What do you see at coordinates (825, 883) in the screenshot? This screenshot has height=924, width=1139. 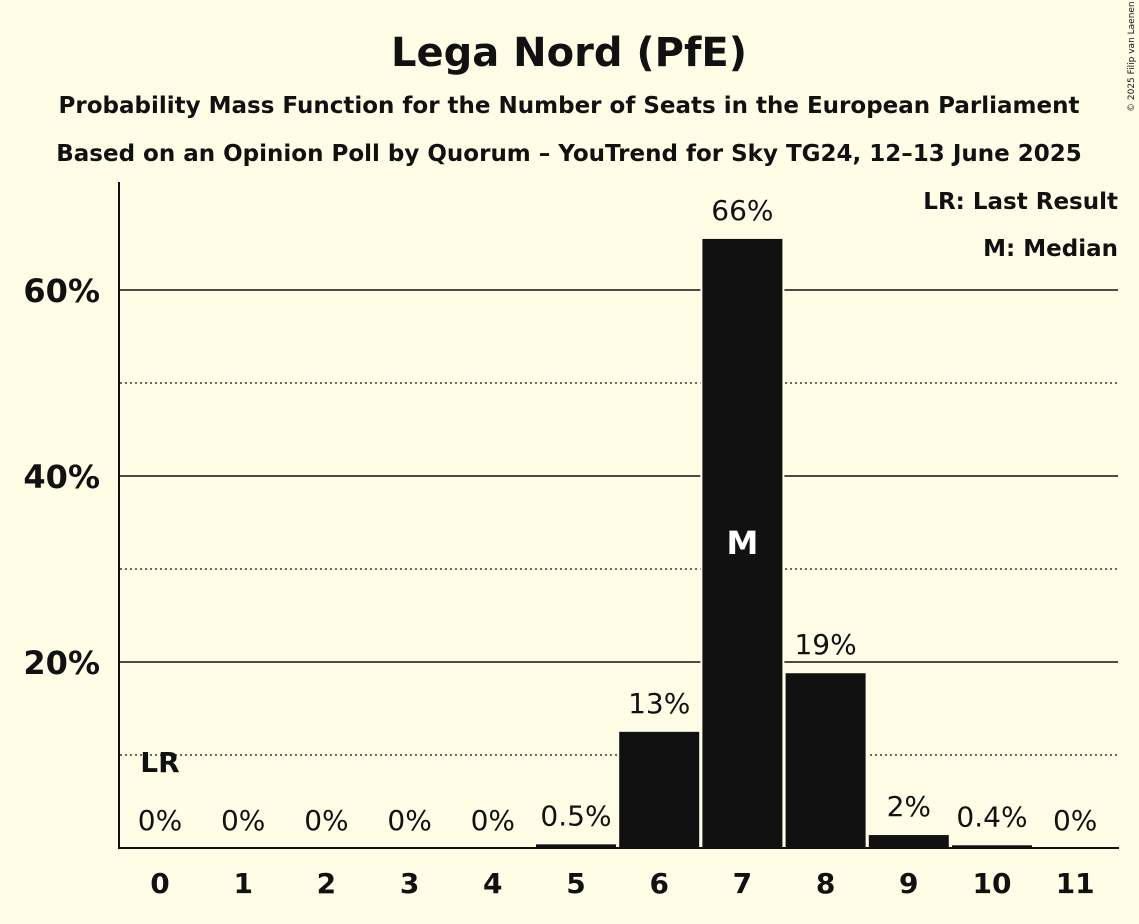 I see `x-tick-label: 8` at bounding box center [825, 883].